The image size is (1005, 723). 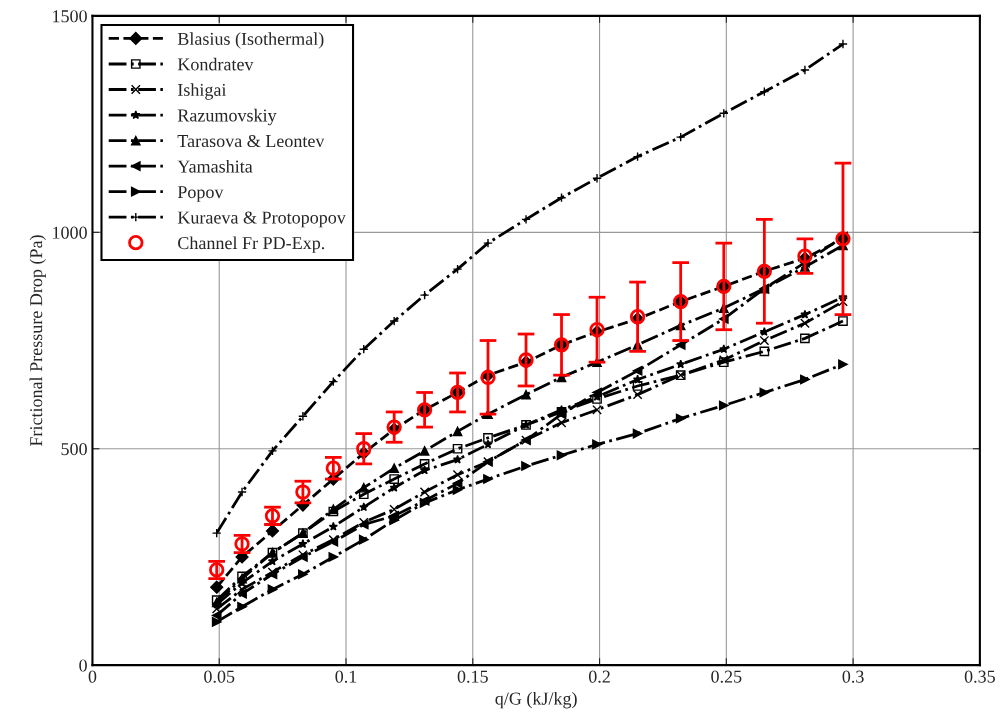 What do you see at coordinates (83, 665) in the screenshot?
I see `y-tick-label: 0` at bounding box center [83, 665].